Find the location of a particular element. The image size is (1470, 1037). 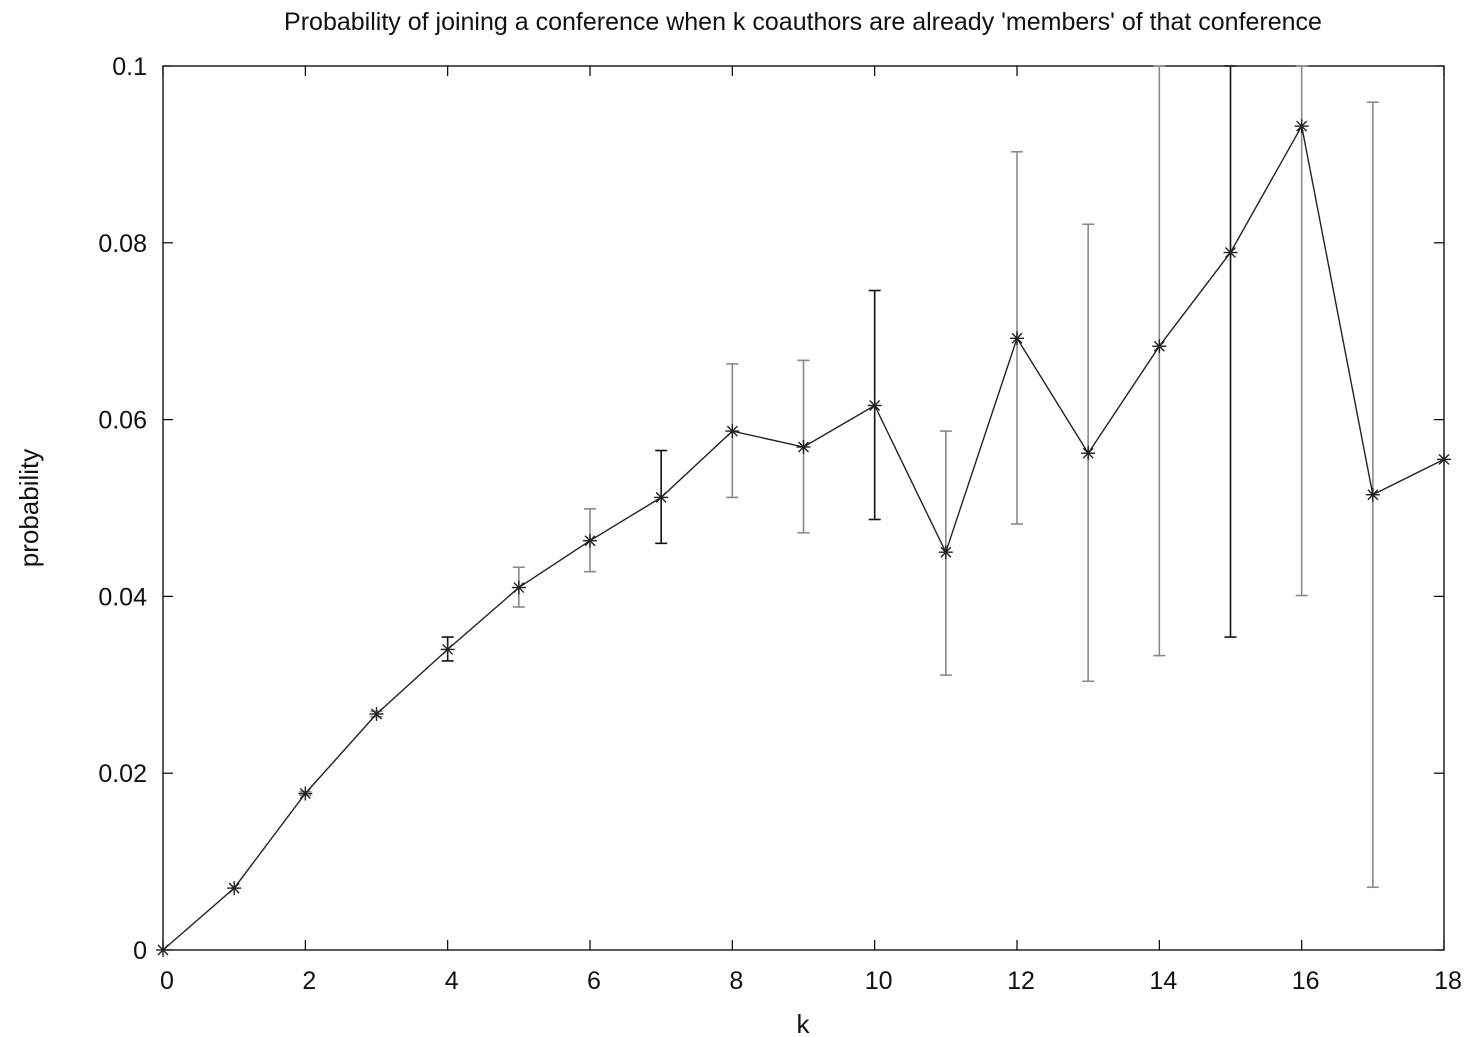

y-tick-label: 0.1 is located at coordinates (129, 67).